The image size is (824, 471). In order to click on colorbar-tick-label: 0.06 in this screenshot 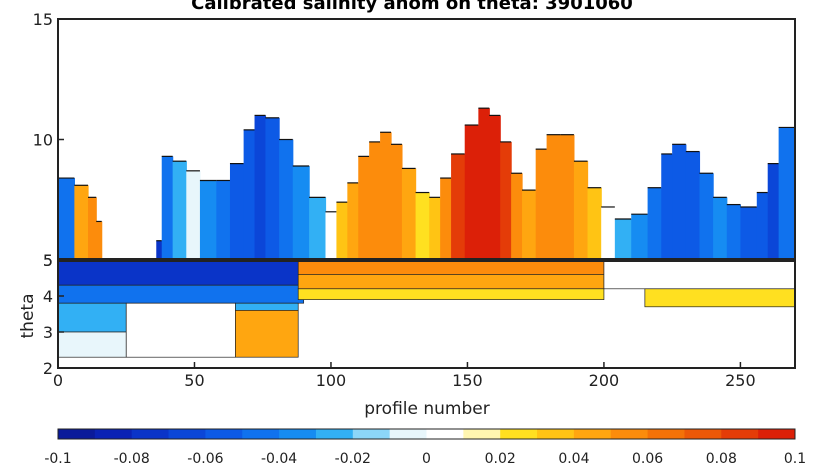, I will do `click(647, 459)`.